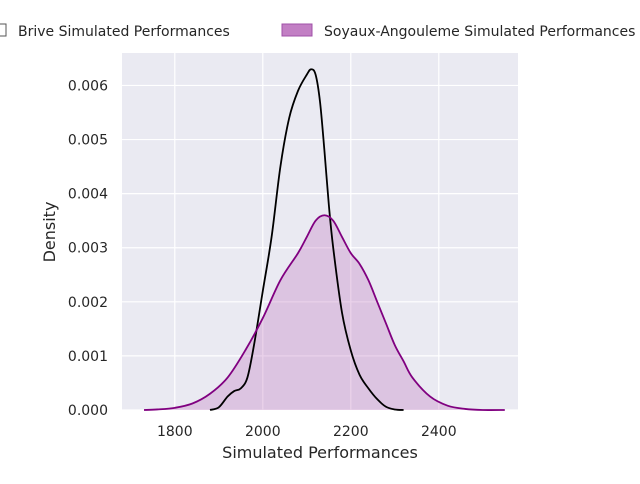 This screenshot has height=484, width=640. What do you see at coordinates (88, 141) in the screenshot?
I see `y-tick-label: 0.005` at bounding box center [88, 141].